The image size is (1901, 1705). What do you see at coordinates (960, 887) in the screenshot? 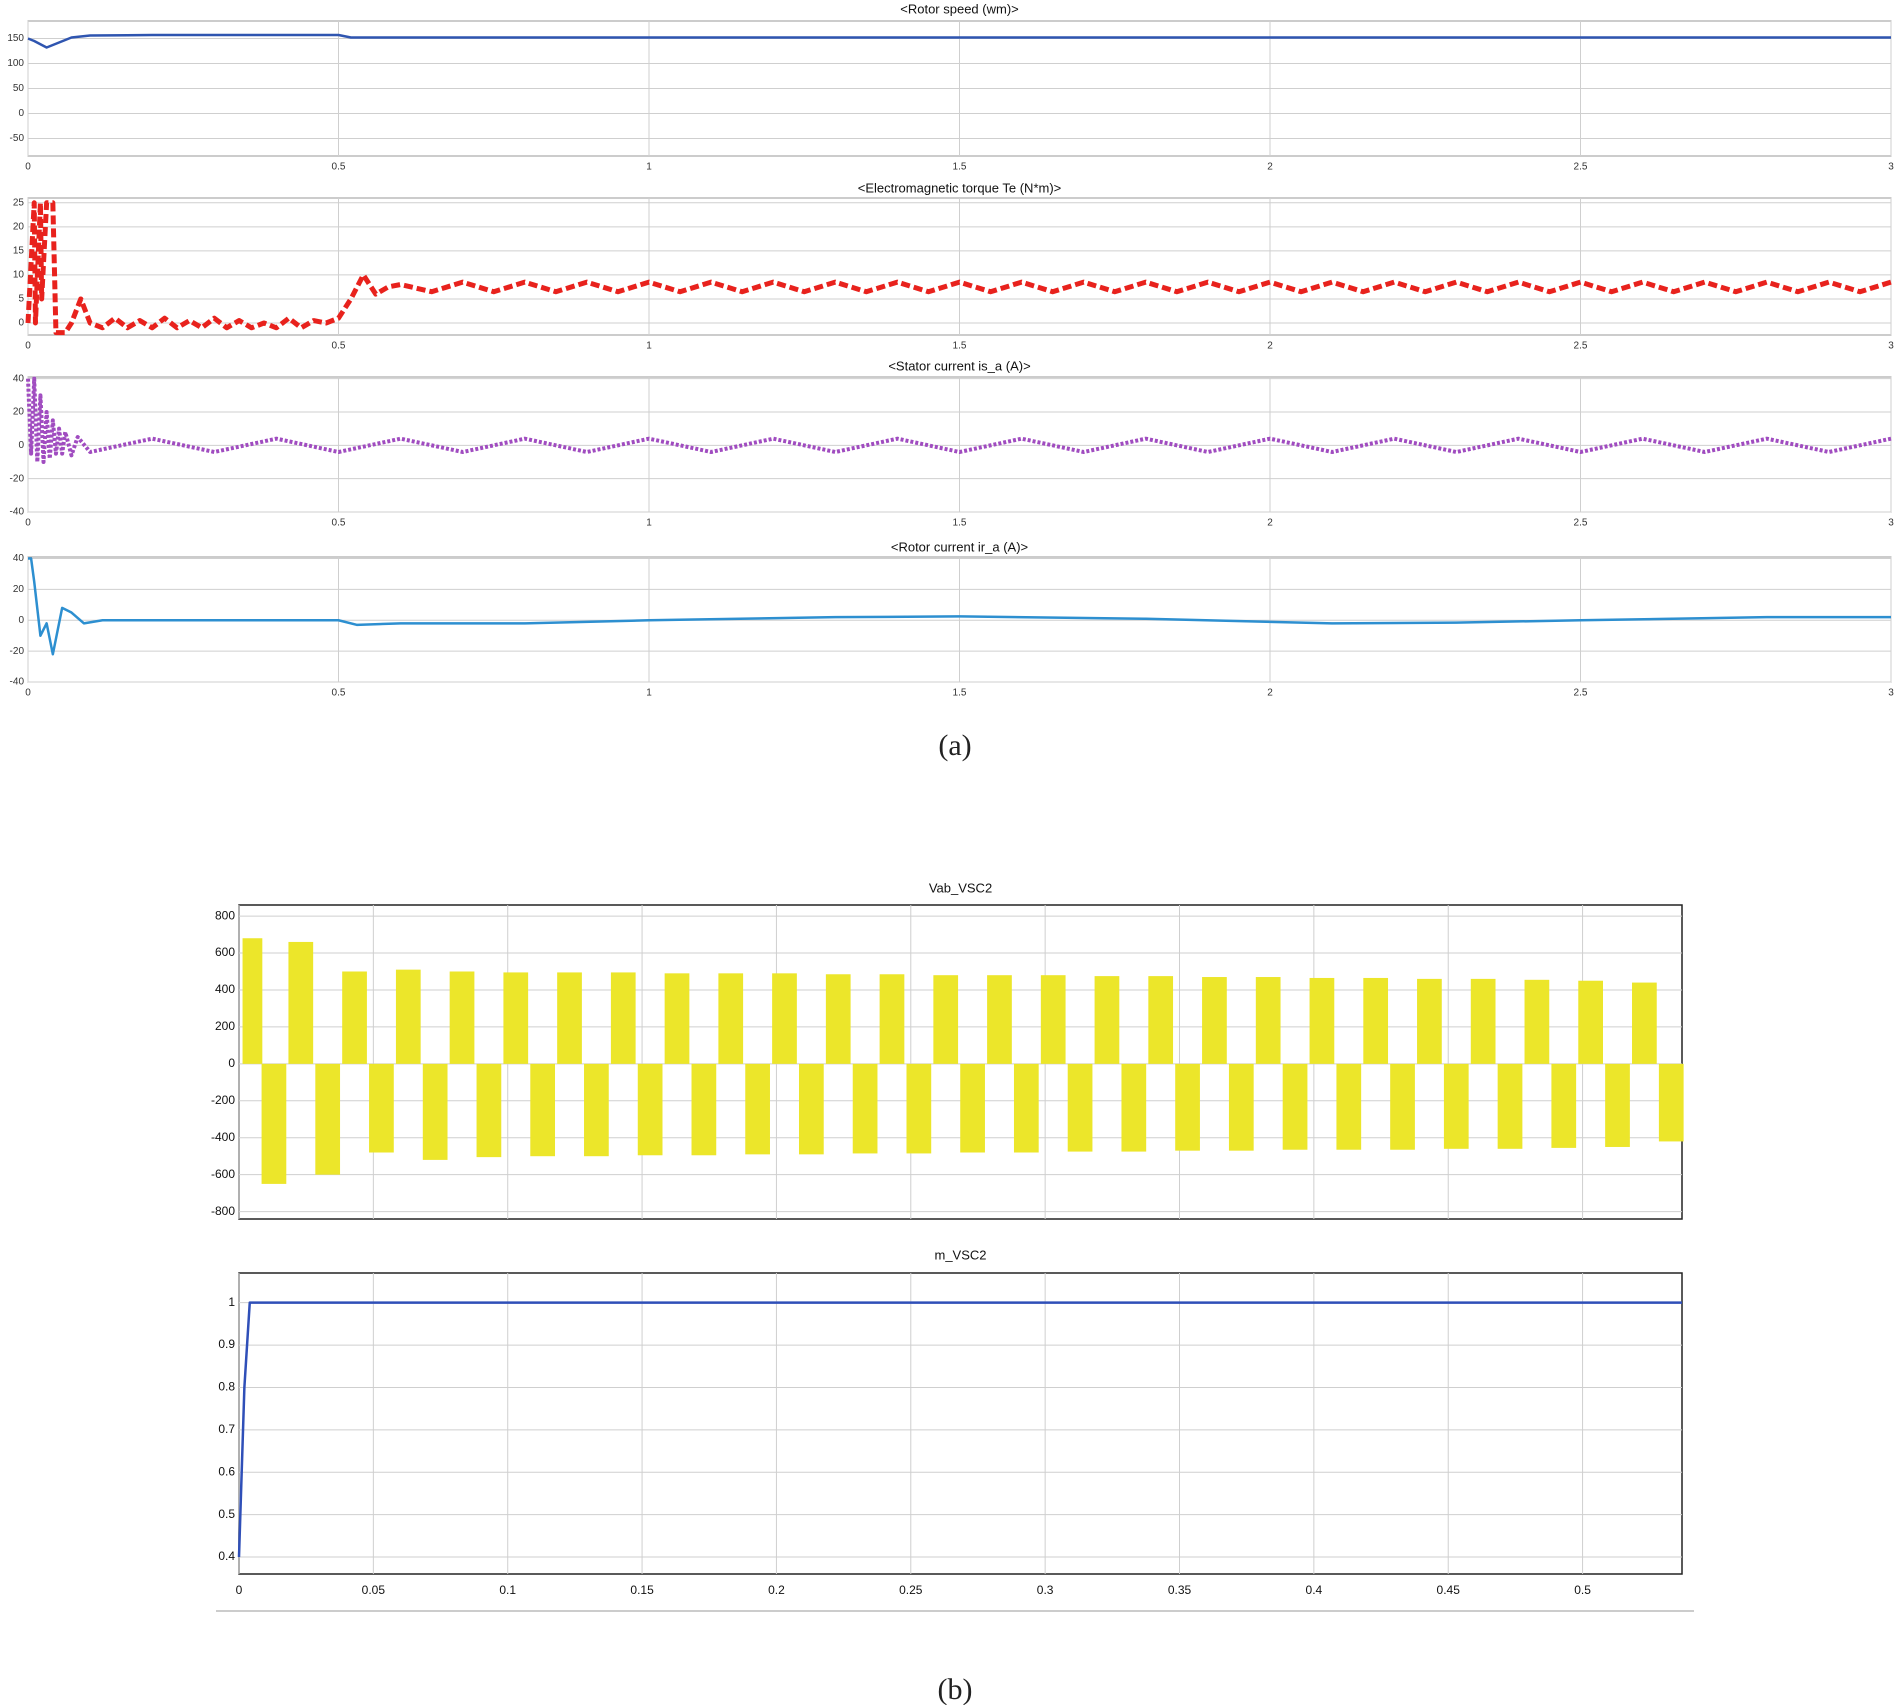
I see `chart-title: Vab_VSC2` at bounding box center [960, 887].